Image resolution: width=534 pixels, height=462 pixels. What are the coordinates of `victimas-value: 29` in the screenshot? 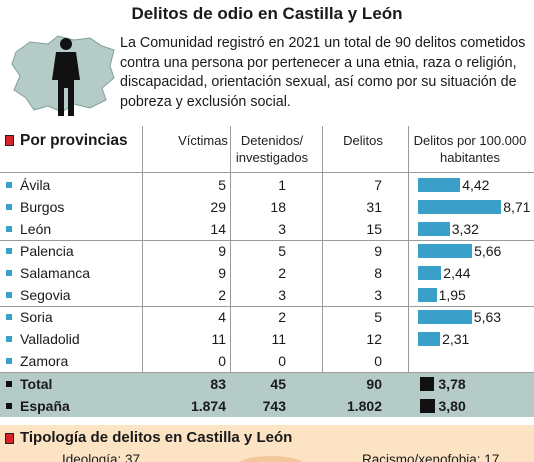 It's located at (218, 207).